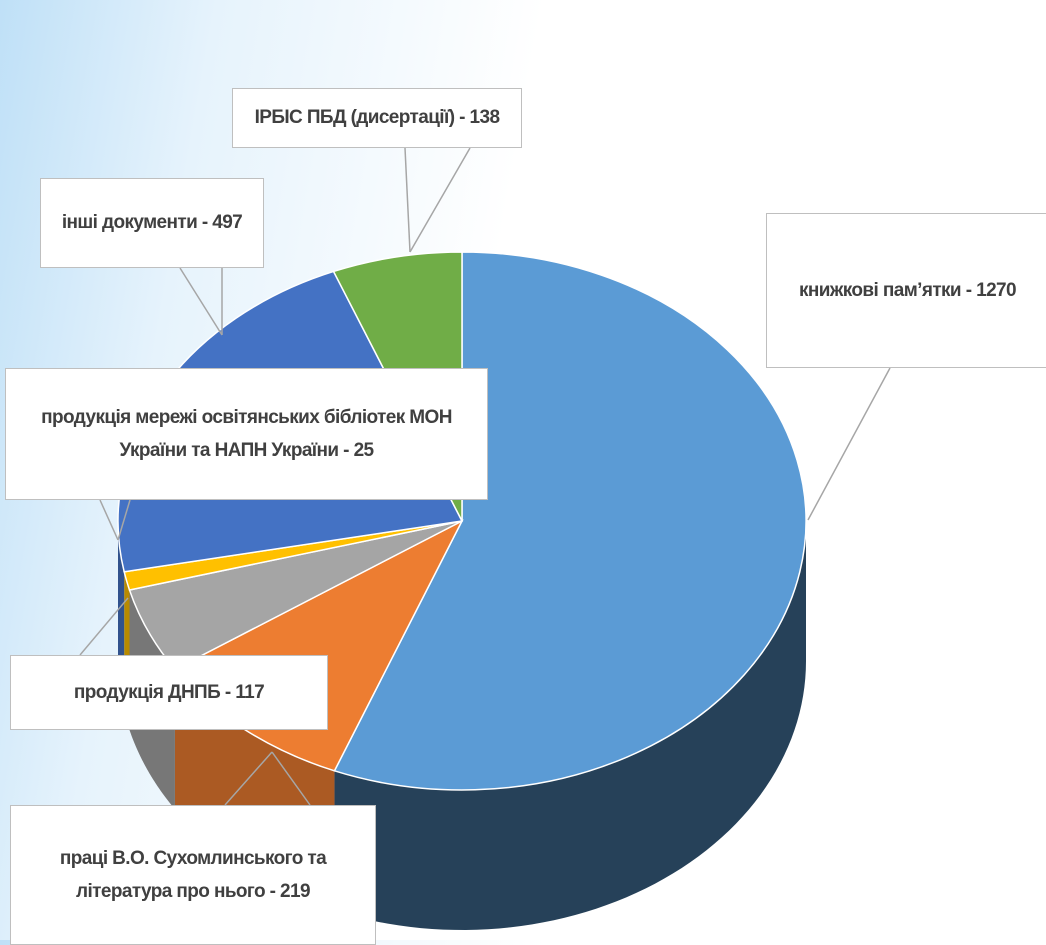 The height and width of the screenshot is (945, 1046). Describe the element at coordinates (169, 692) in the screenshot. I see `slice-label: продукція ДНПБ - 117` at that location.